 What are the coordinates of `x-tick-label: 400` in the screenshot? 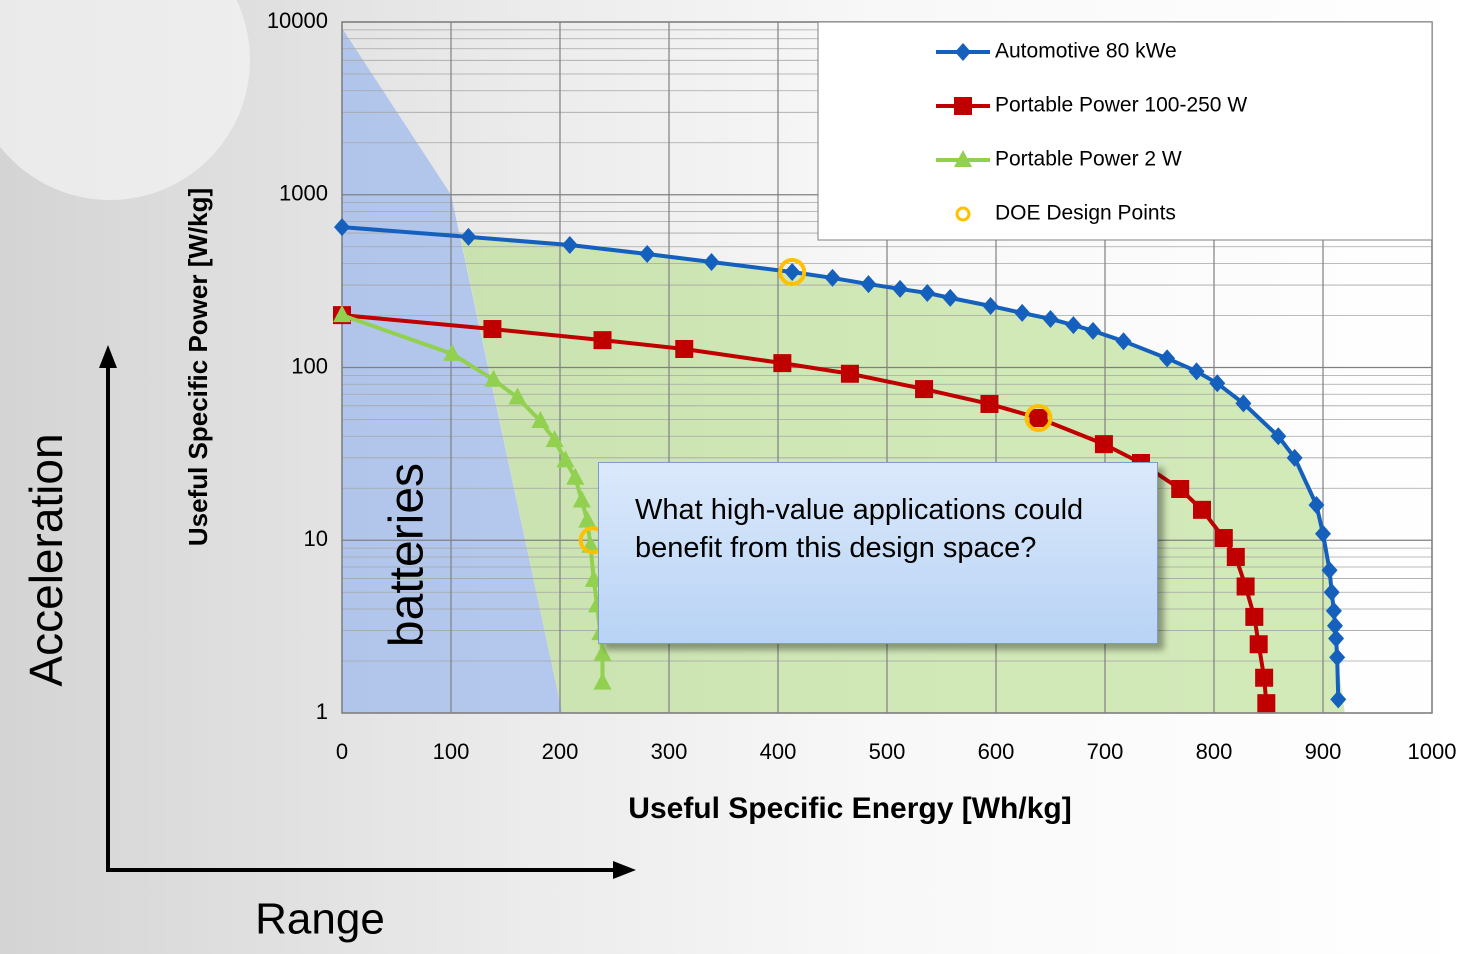 It's located at (778, 751).